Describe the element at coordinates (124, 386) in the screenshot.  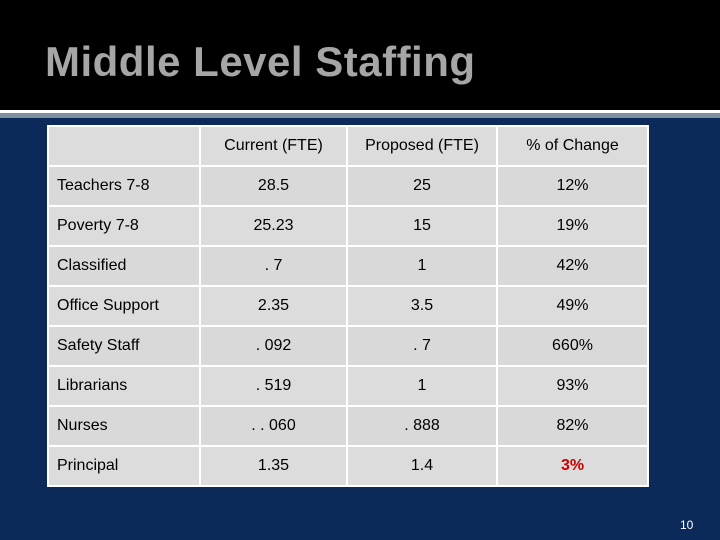
I see `row-label: Librarians` at that location.